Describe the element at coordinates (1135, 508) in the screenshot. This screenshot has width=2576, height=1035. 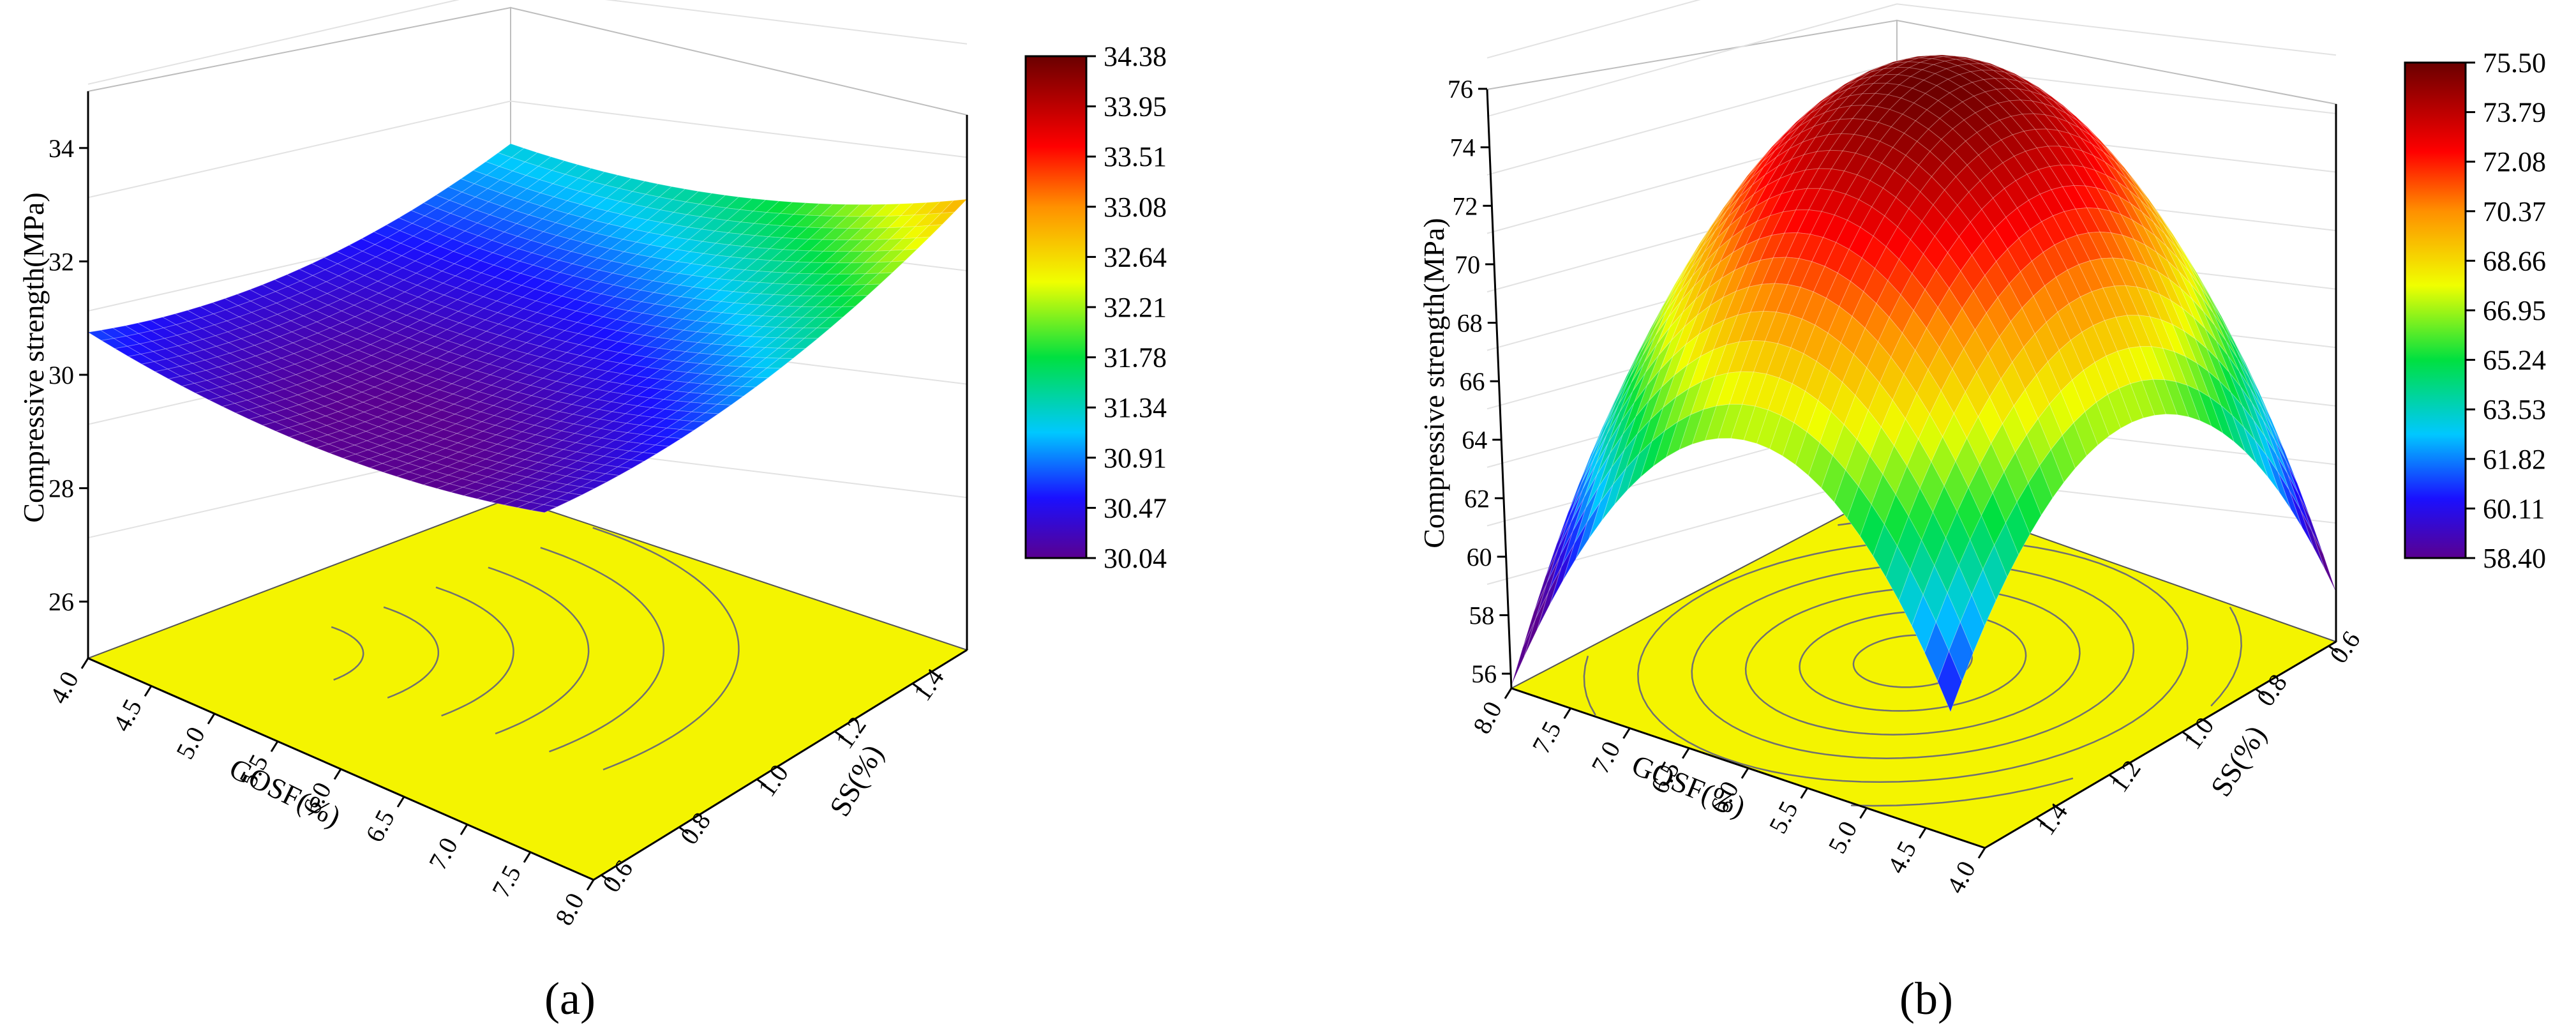
I see `colorbar-tick-label: 30.47` at that location.